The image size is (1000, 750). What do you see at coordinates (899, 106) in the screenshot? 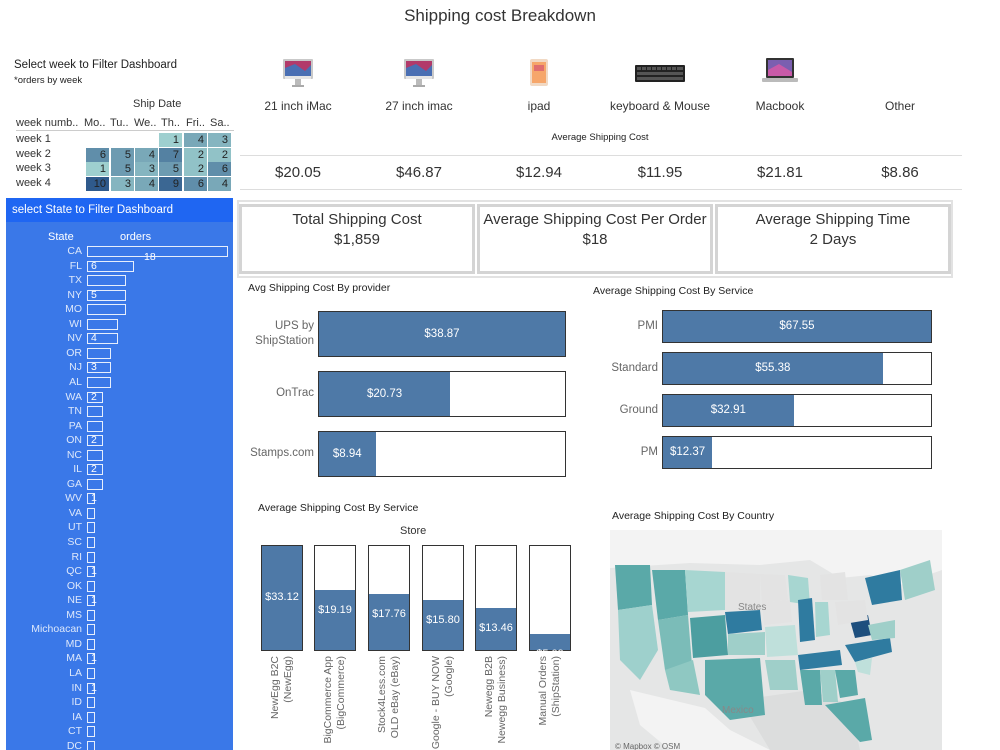
I see `product-name: Other` at bounding box center [899, 106].